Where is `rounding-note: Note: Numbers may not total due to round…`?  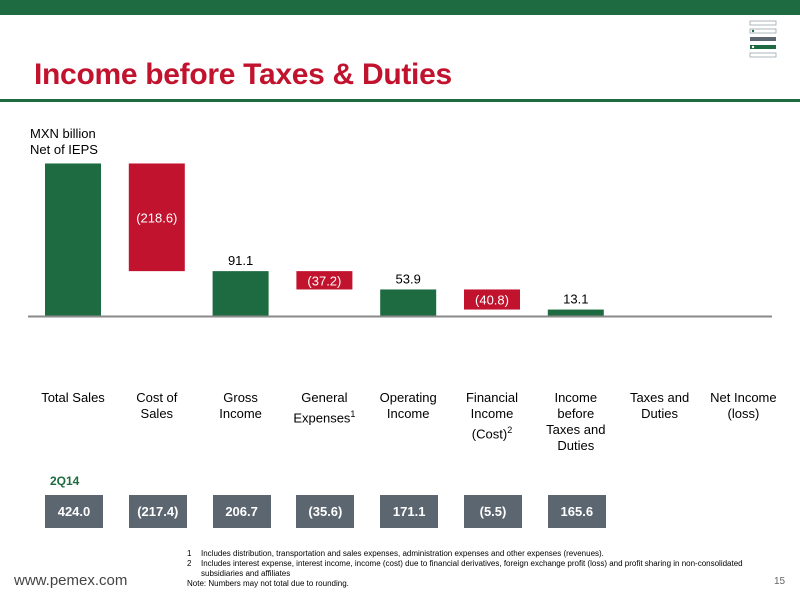 rounding-note: Note: Numbers may not total due to round… is located at coordinates (268, 583).